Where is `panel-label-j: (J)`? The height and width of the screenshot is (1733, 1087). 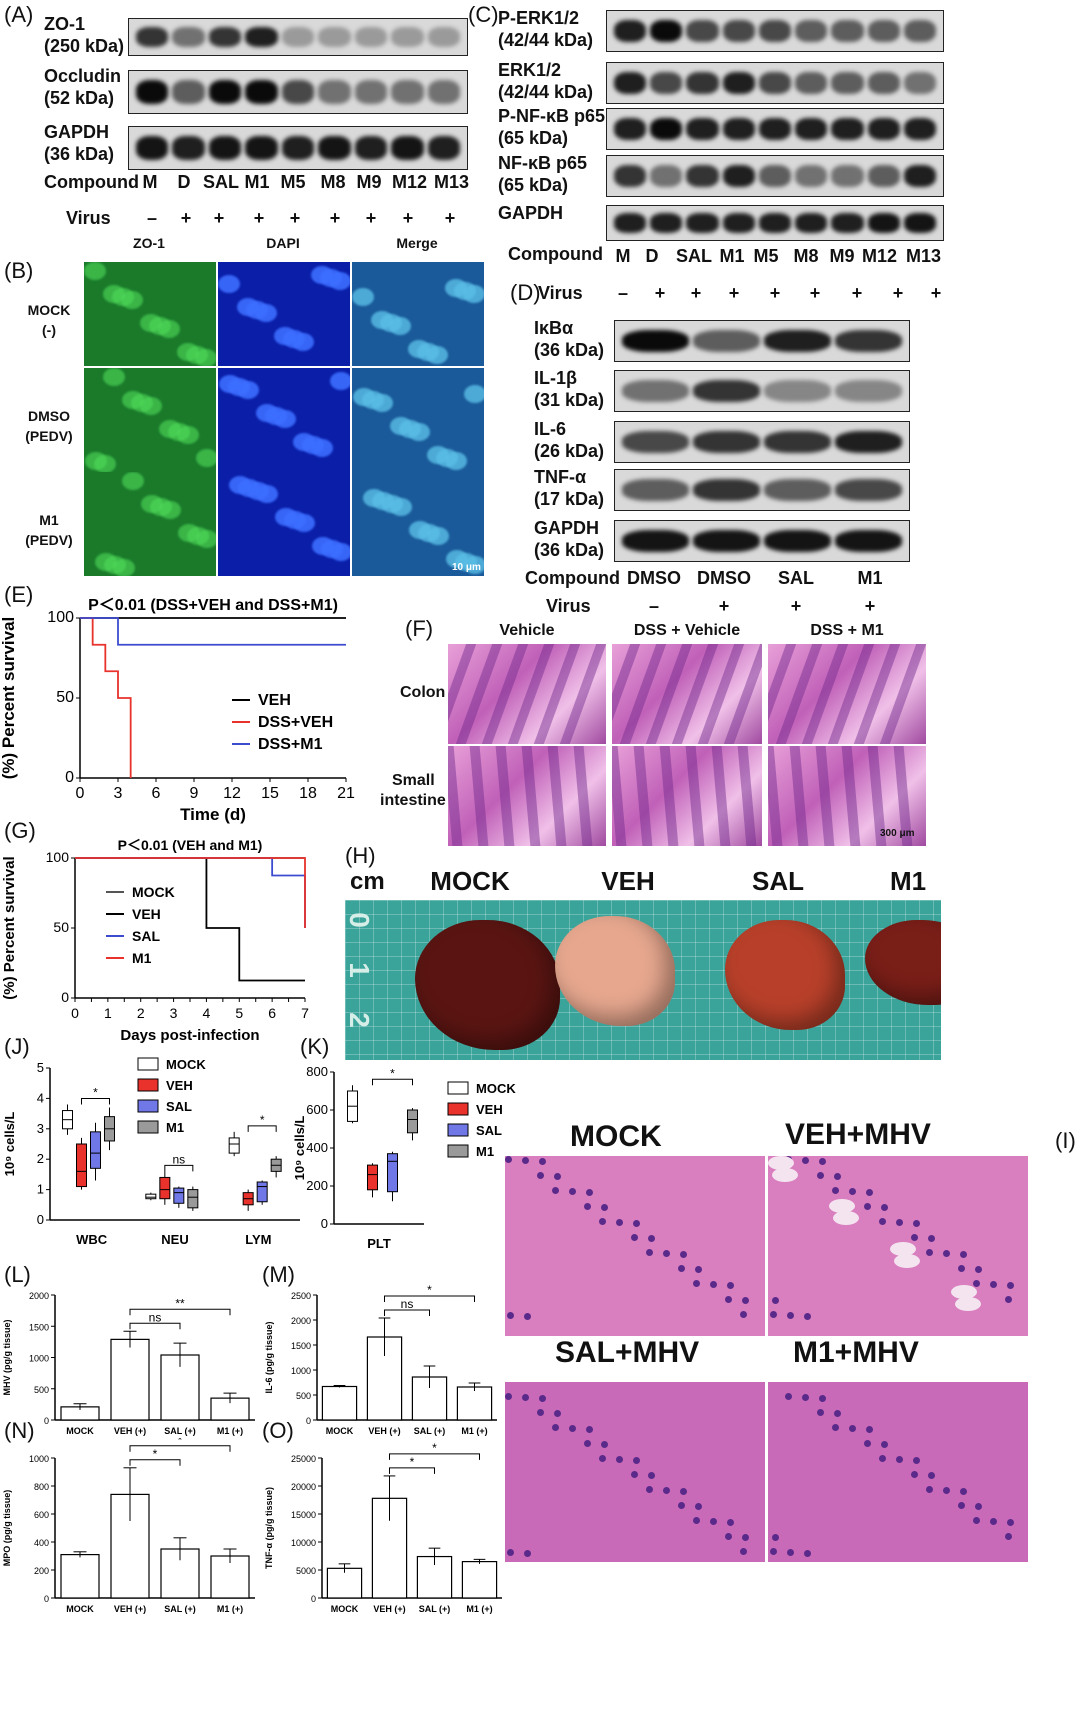 panel-label-j: (J) is located at coordinates (17, 1046).